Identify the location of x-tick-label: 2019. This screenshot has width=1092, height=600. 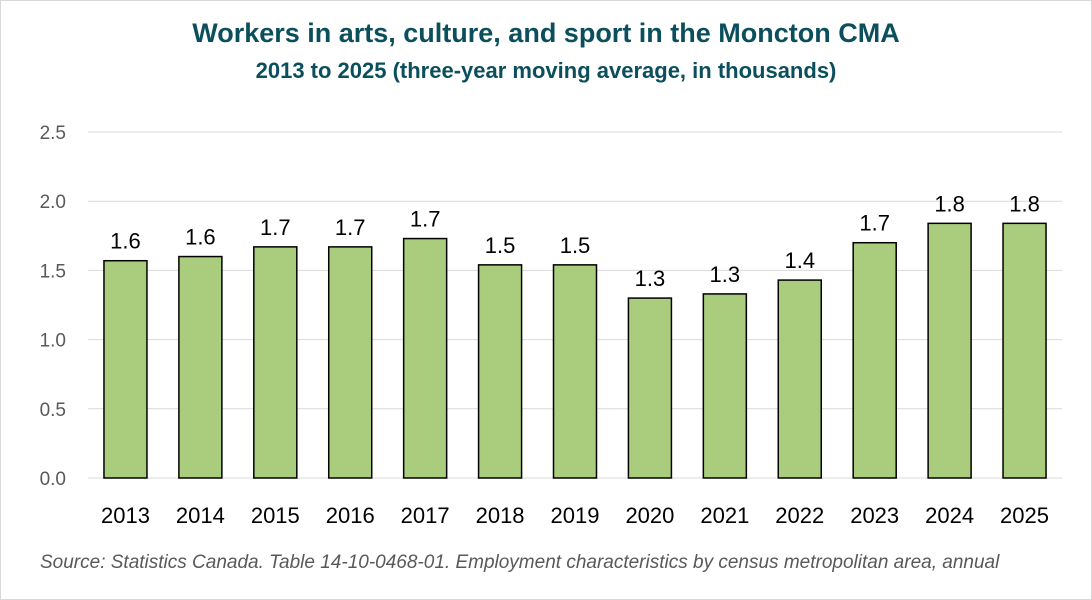
(575, 515).